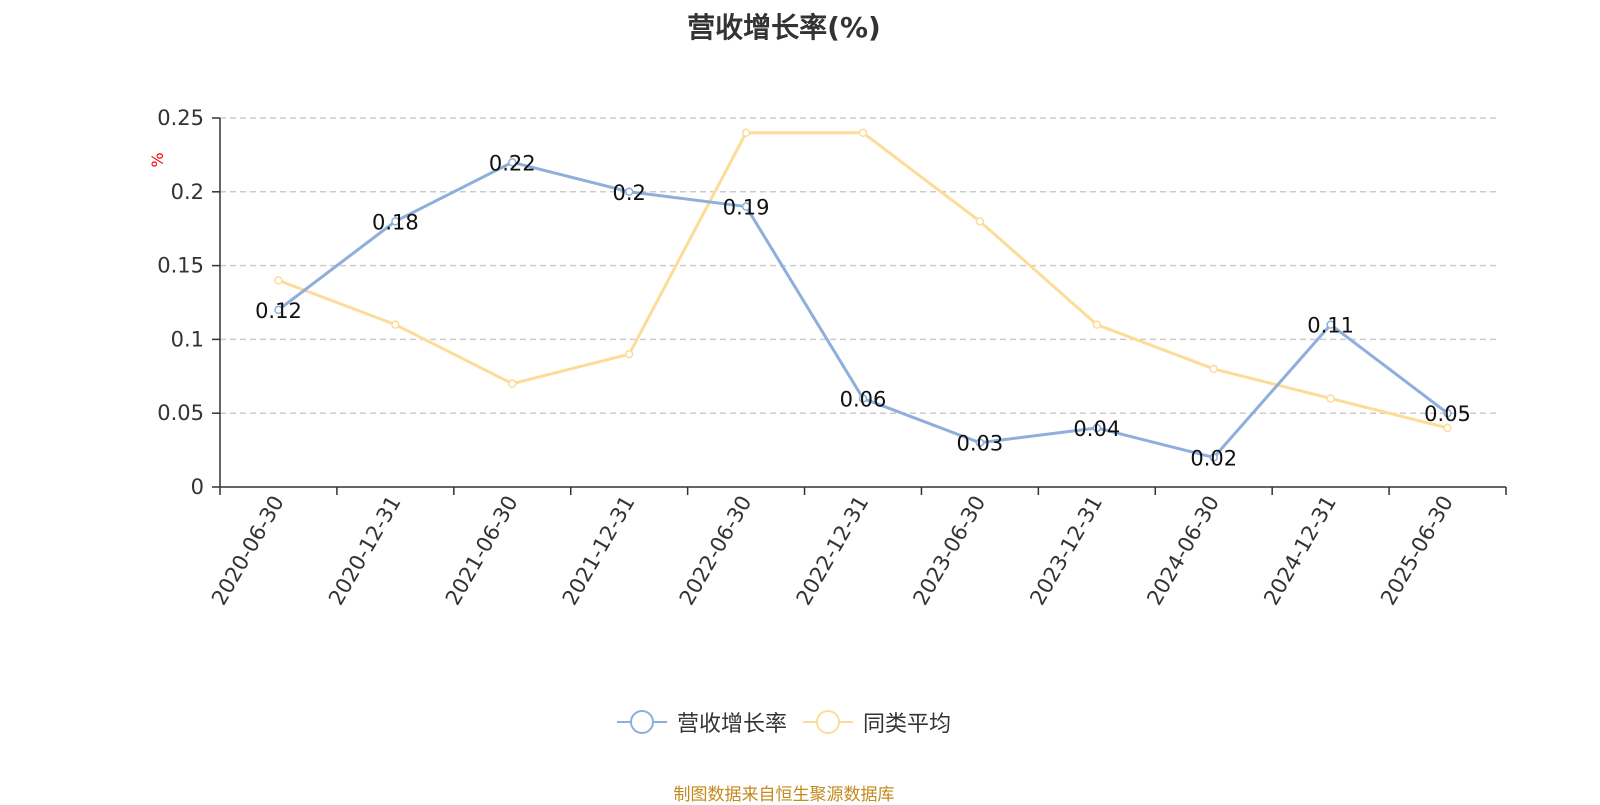 The height and width of the screenshot is (805, 1600). Describe the element at coordinates (784, 27) in the screenshot. I see `chart-title: 营收增长率(%)` at that location.